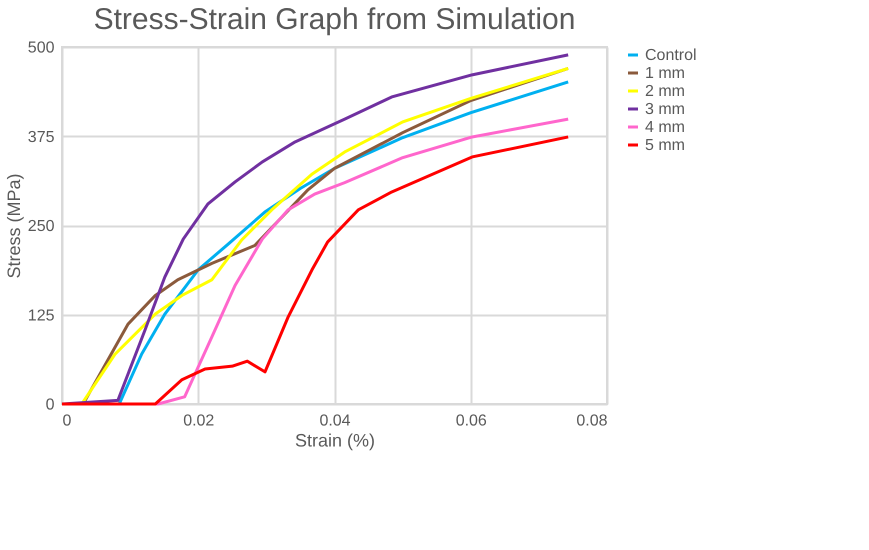  I want to click on legend-label: 3 mm, so click(665, 109).